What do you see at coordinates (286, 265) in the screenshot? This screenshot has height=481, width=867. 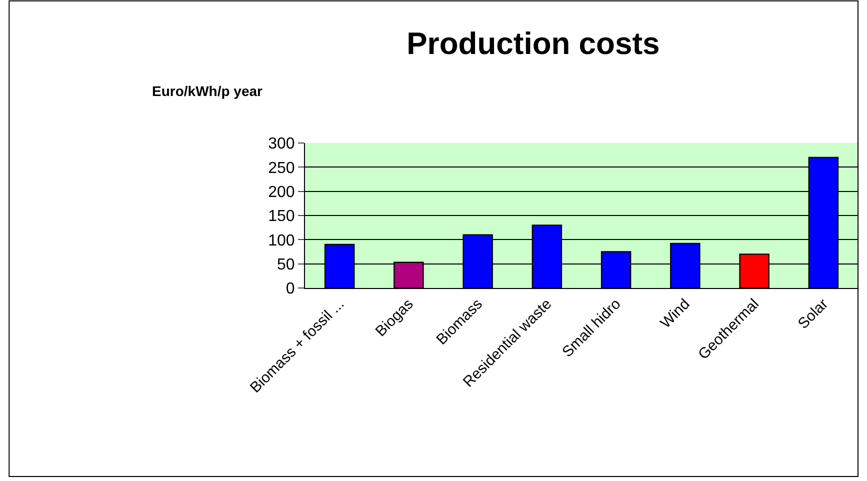 I see `y-tick-label: 50` at bounding box center [286, 265].